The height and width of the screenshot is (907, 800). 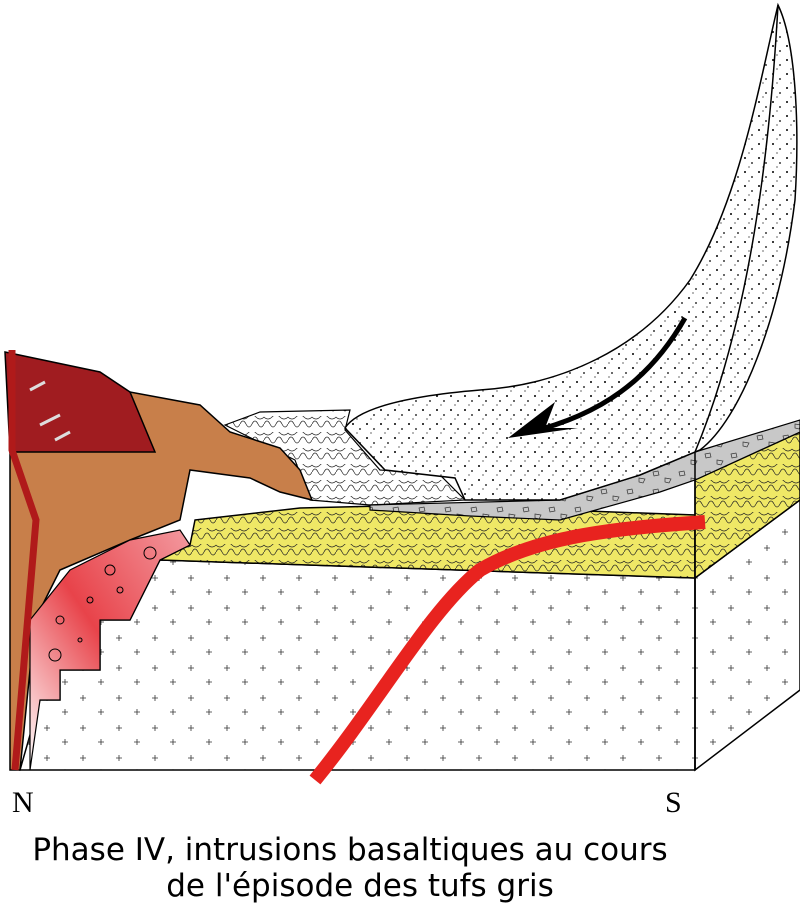 I want to click on breccia-clasts, so click(x=102, y=604).